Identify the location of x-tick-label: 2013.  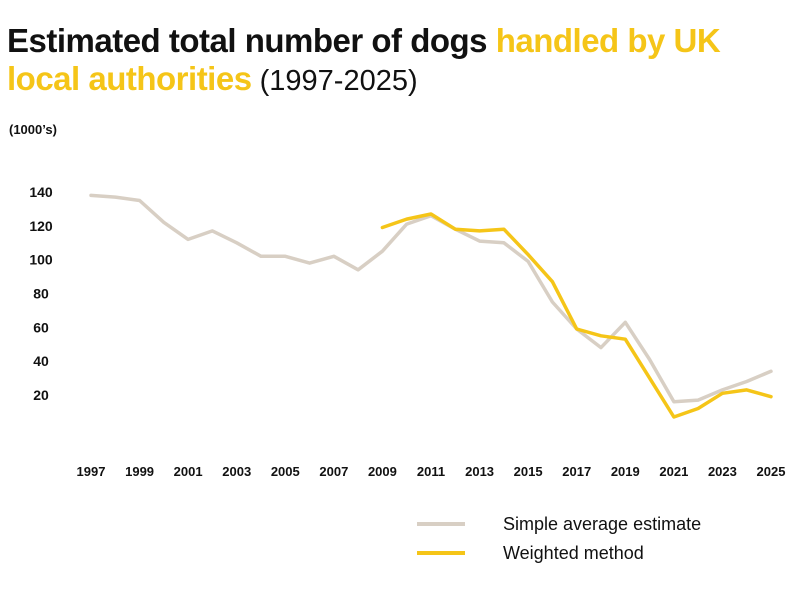
(479, 471).